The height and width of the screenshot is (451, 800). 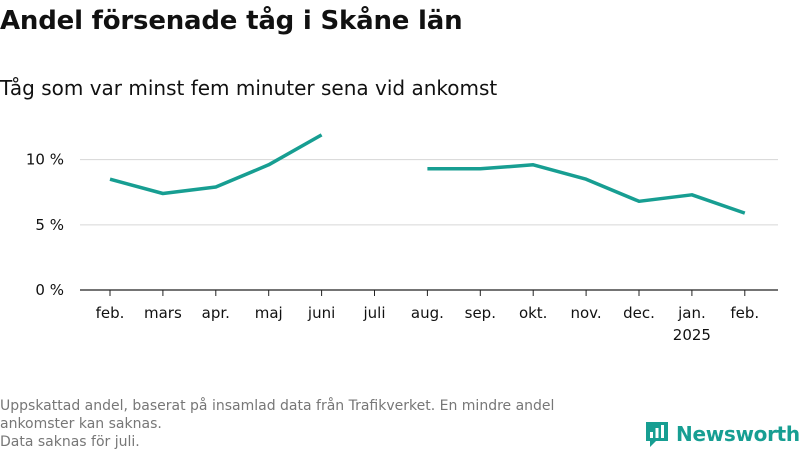 What do you see at coordinates (373, 313) in the screenshot?
I see `x-tick-label: juli` at bounding box center [373, 313].